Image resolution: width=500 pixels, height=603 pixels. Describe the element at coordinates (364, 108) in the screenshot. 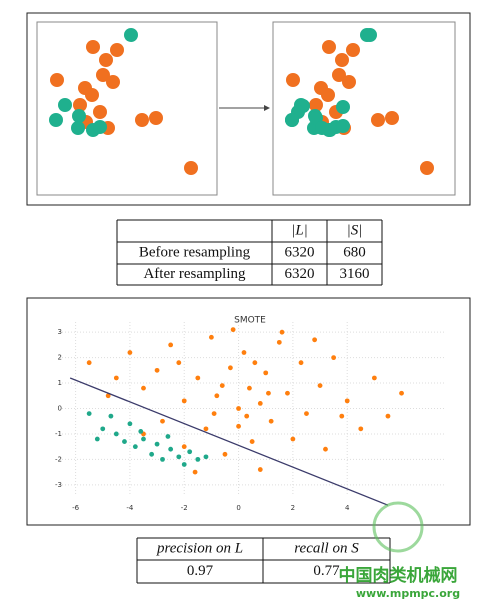

I see `panel-after` at that location.